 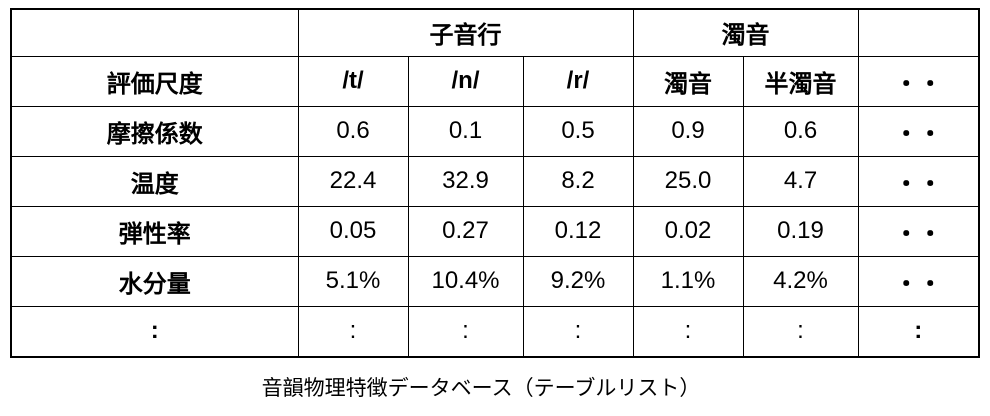 I want to click on table-cell: 9.2%, so click(x=578, y=281).